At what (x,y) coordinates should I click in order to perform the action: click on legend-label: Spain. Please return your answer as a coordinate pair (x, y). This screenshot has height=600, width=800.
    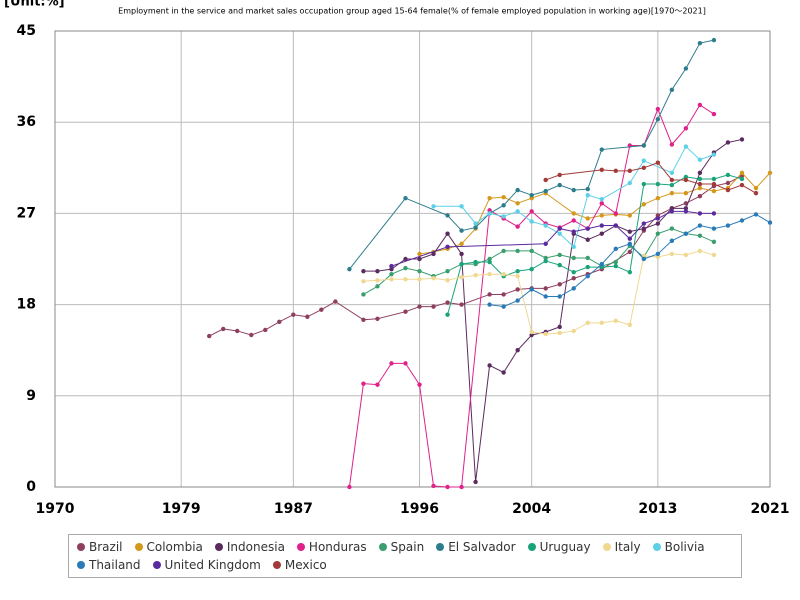
    Looking at the image, I should click on (407, 547).